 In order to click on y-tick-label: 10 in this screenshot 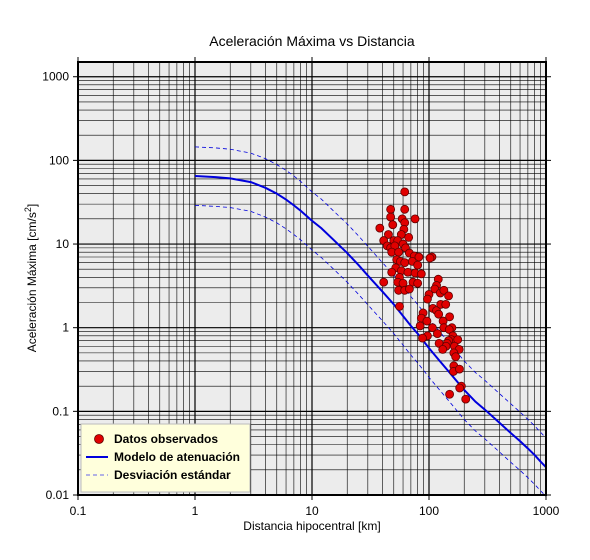, I will do `click(63, 244)`.